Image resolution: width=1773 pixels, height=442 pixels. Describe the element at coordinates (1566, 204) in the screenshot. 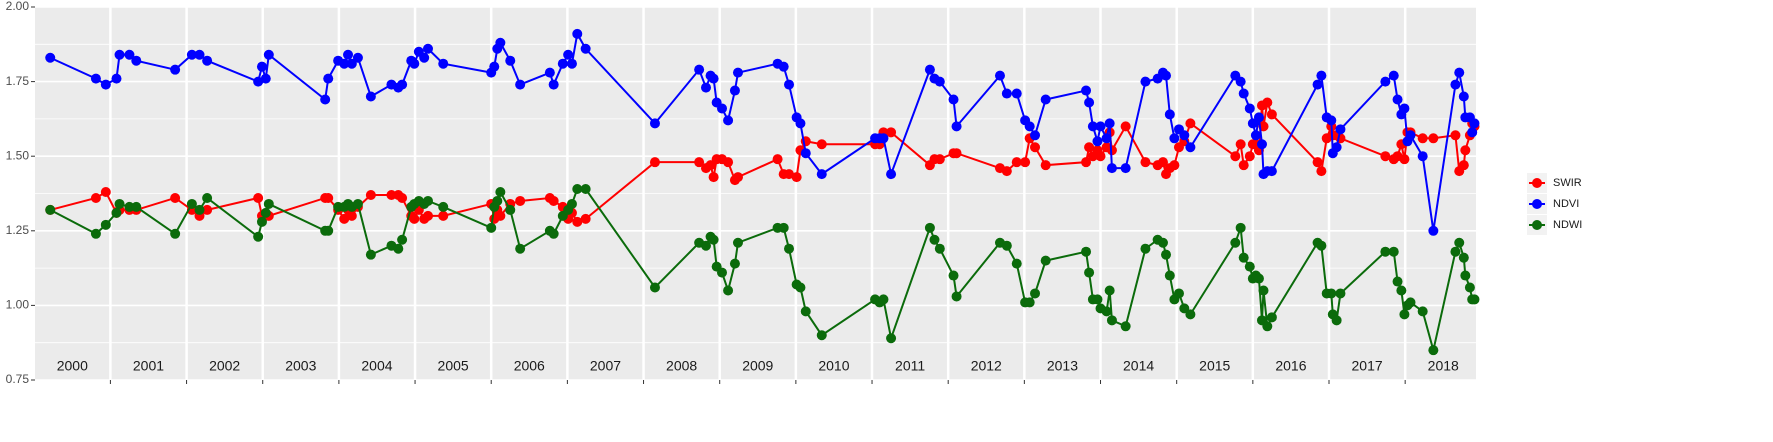

I see `legend-label: NDVI` at that location.